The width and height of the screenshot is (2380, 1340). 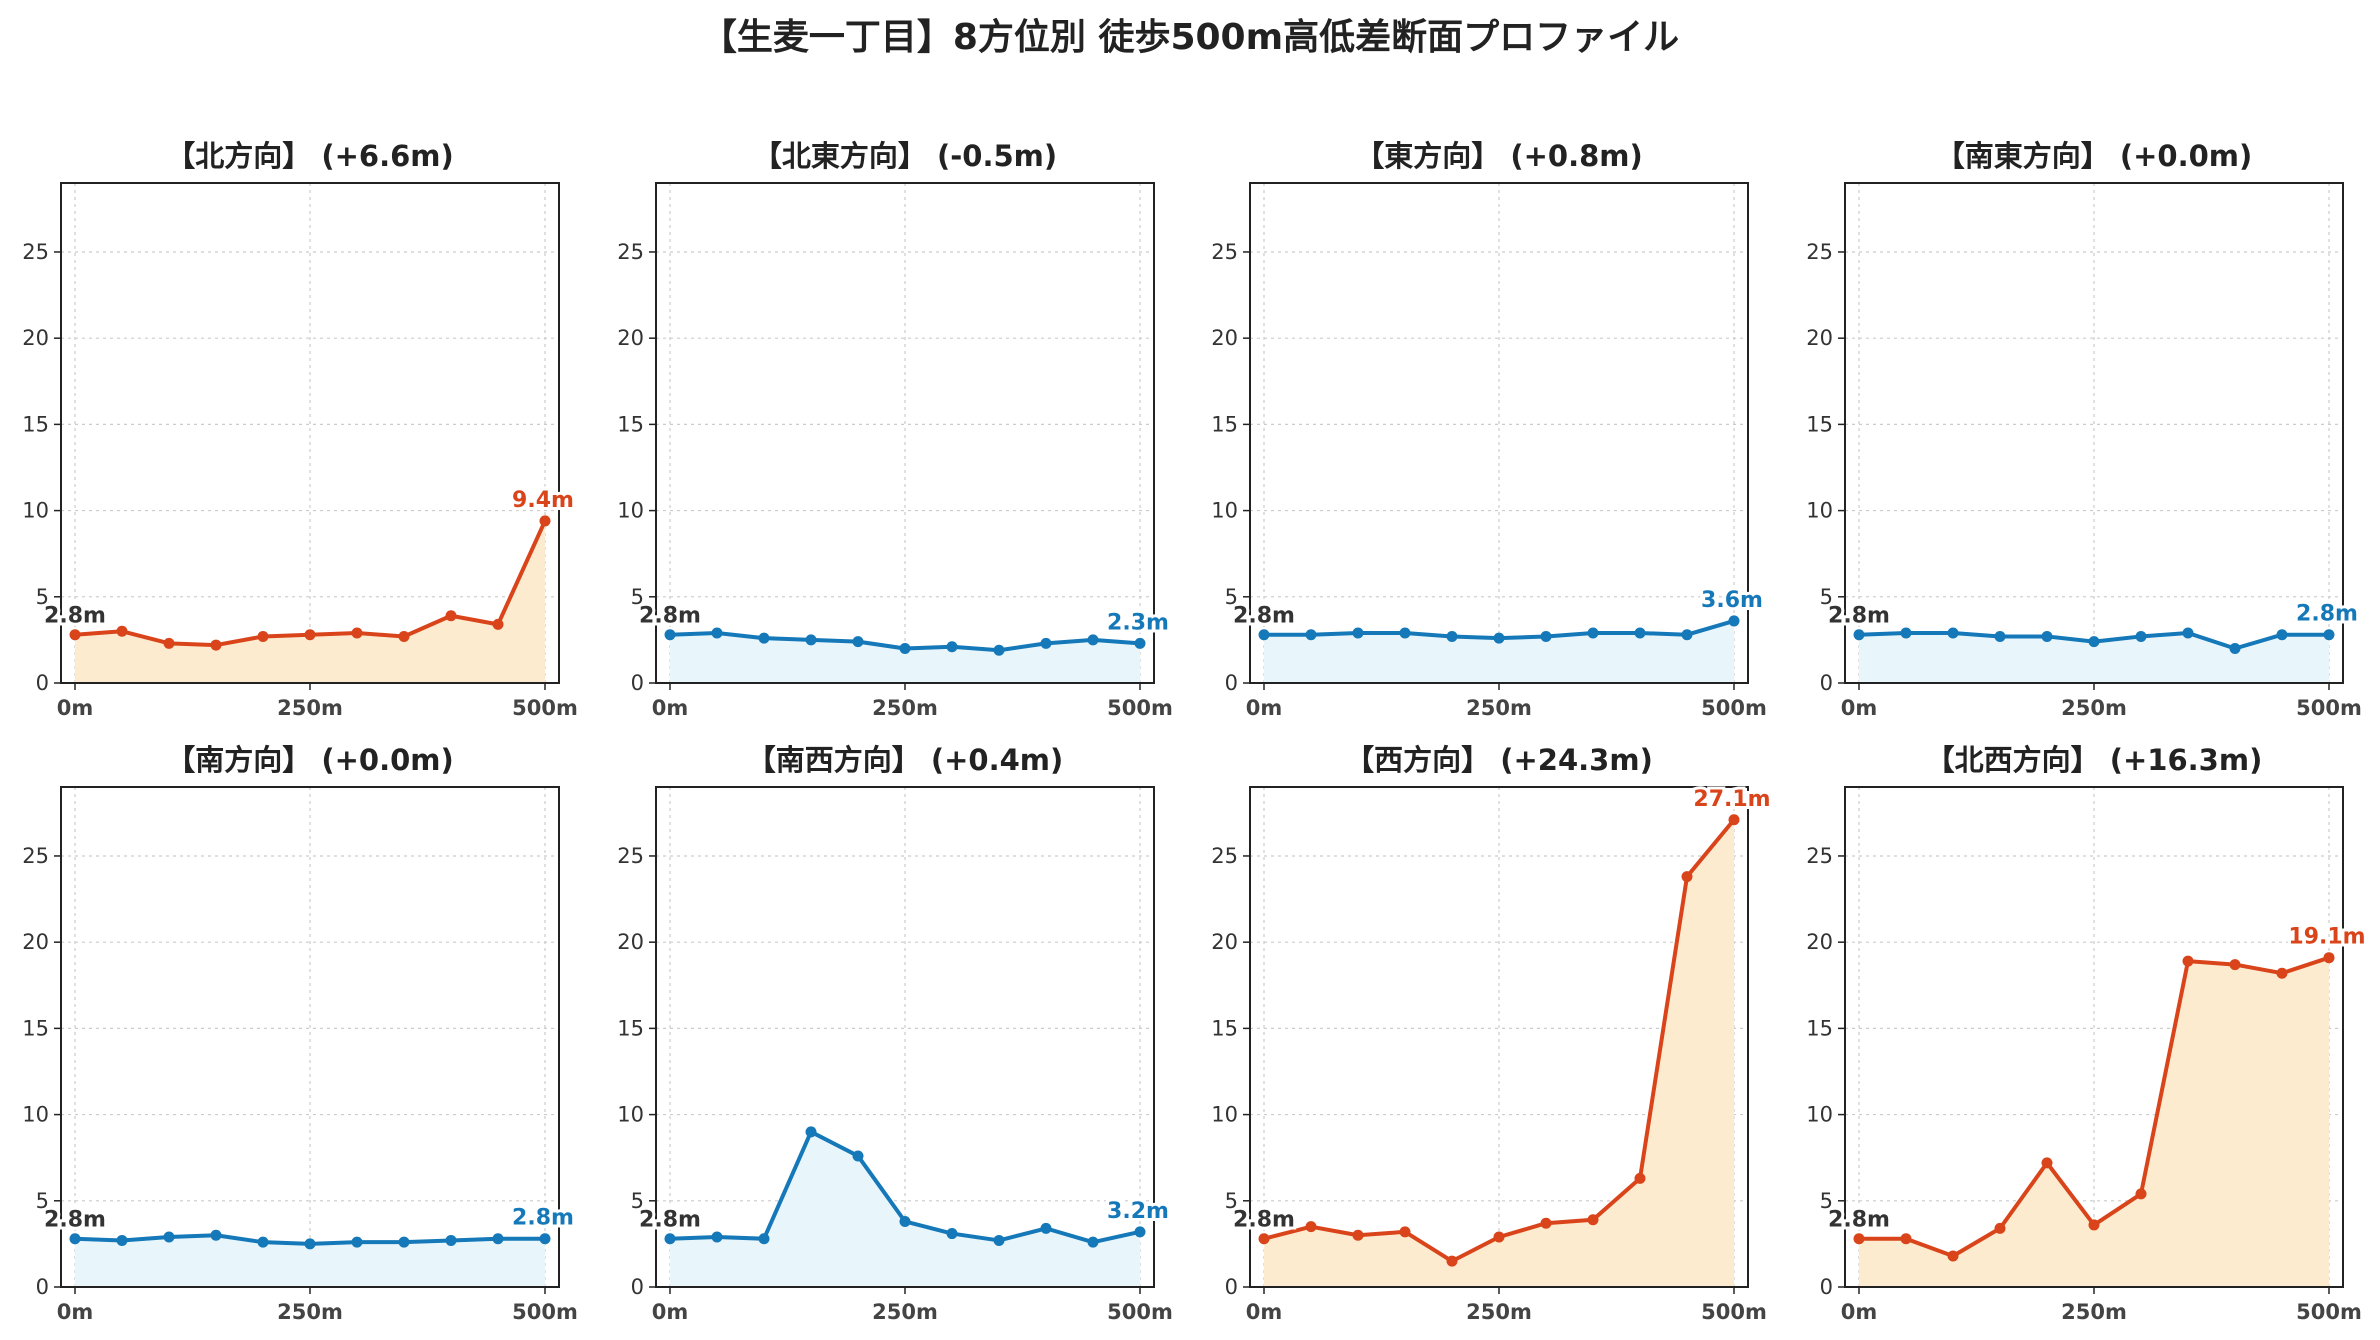 I want to click on panel-title: 【北西方向】 (+16.3m), so click(x=2094, y=760).